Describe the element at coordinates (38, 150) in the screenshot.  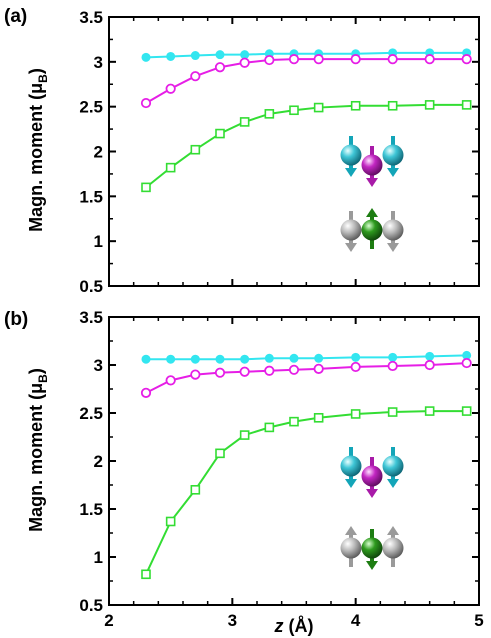
I see `panel-a-y-axis-label: Magn. moment (μB)` at that location.